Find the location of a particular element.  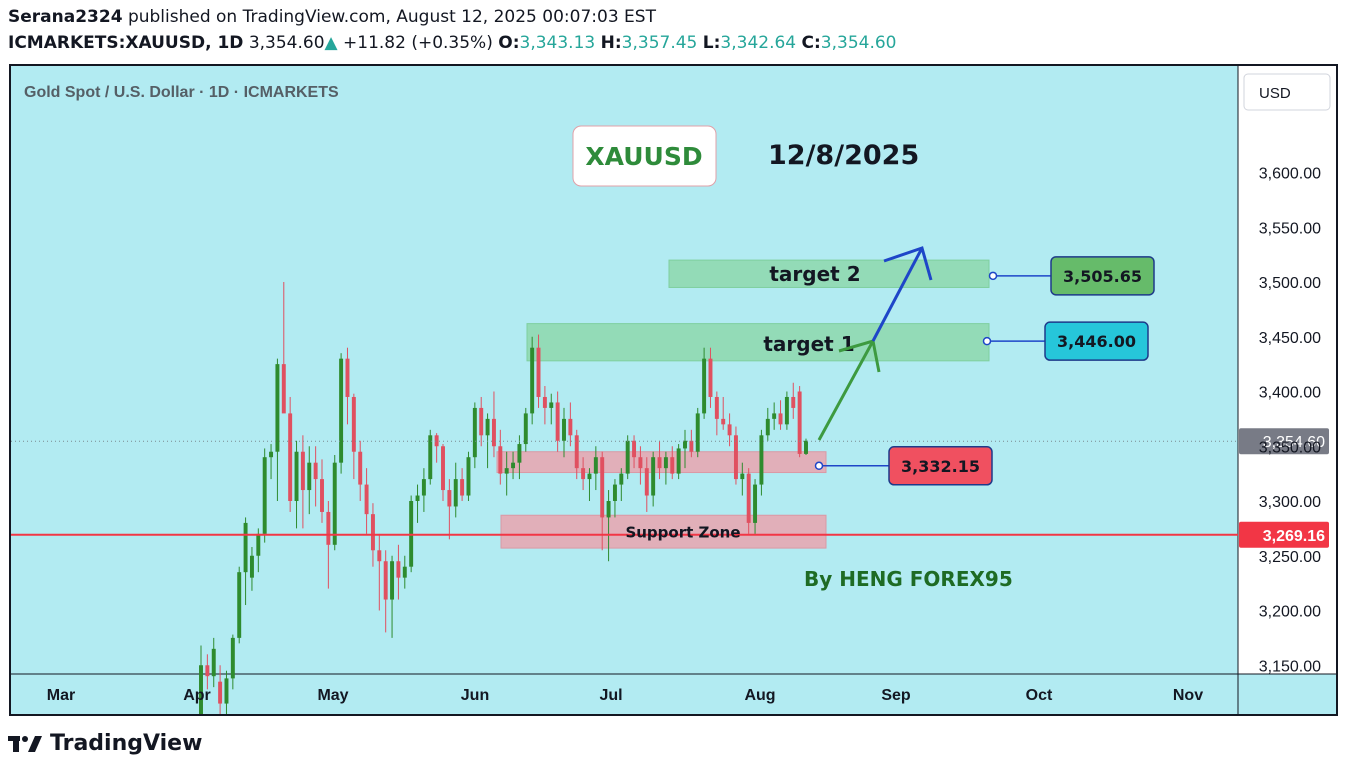

entry-price-box is located at coordinates (940, 466).